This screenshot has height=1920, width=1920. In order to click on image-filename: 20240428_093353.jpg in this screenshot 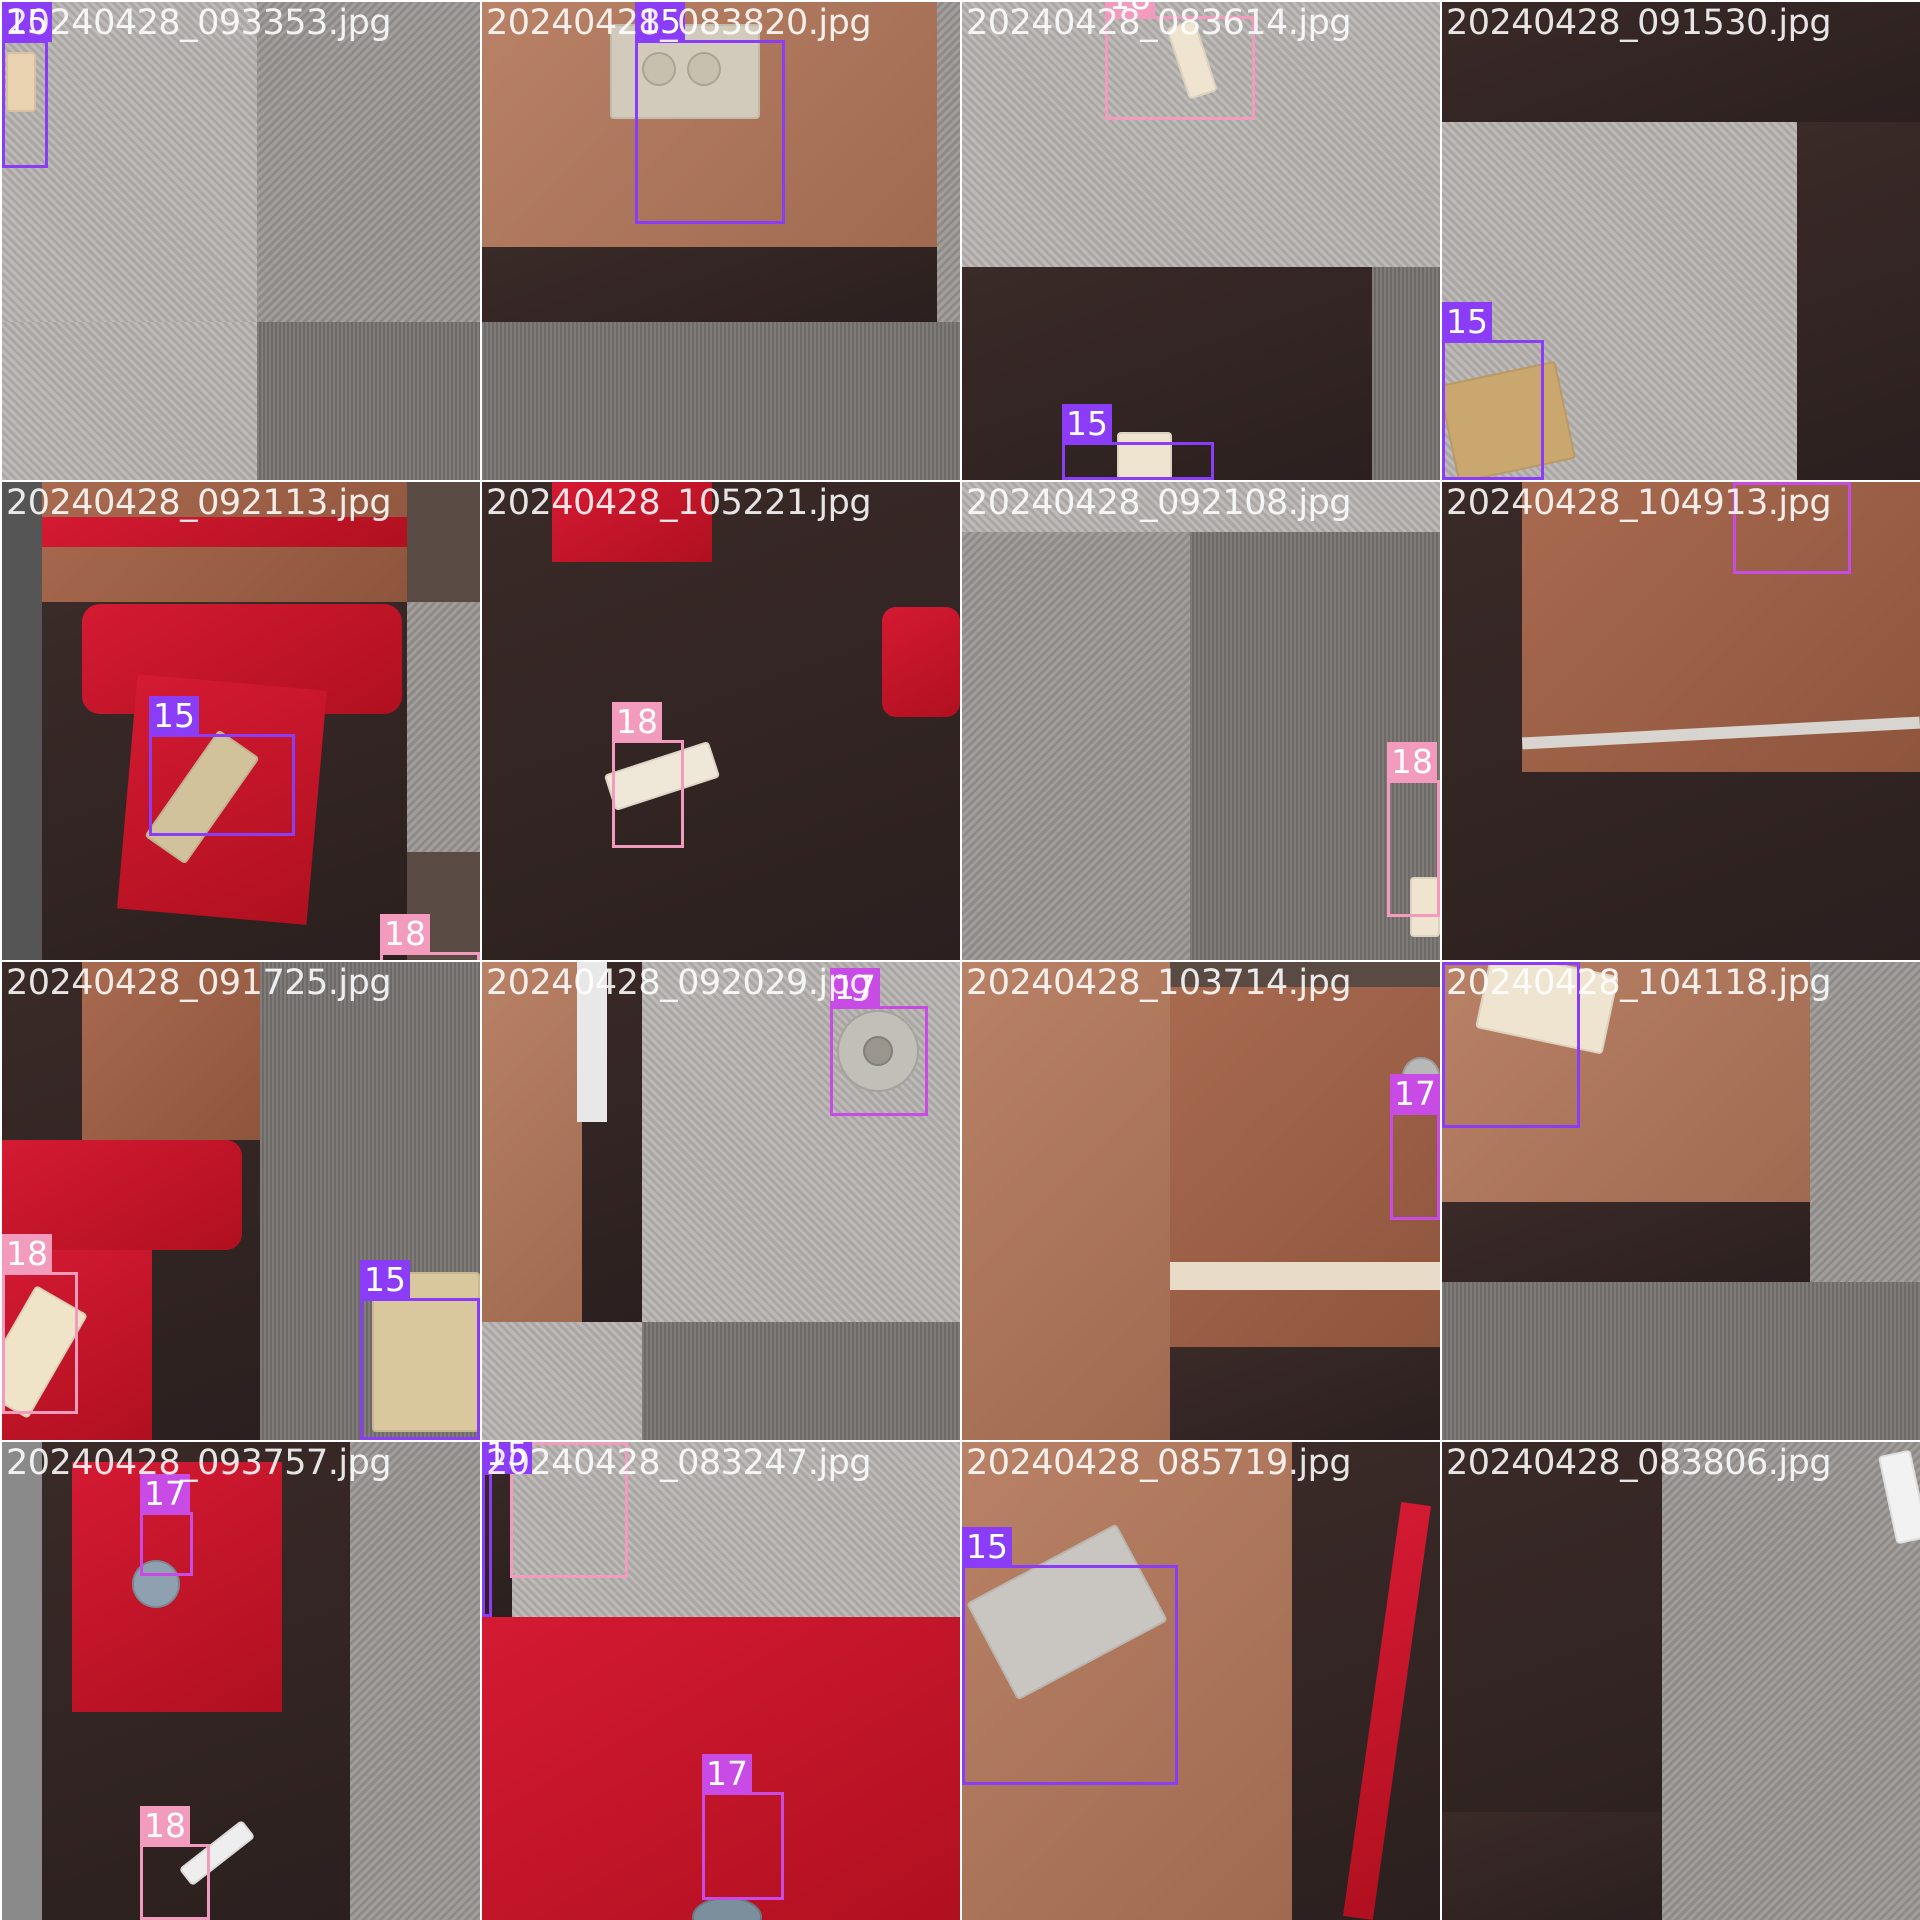, I will do `click(199, 23)`.